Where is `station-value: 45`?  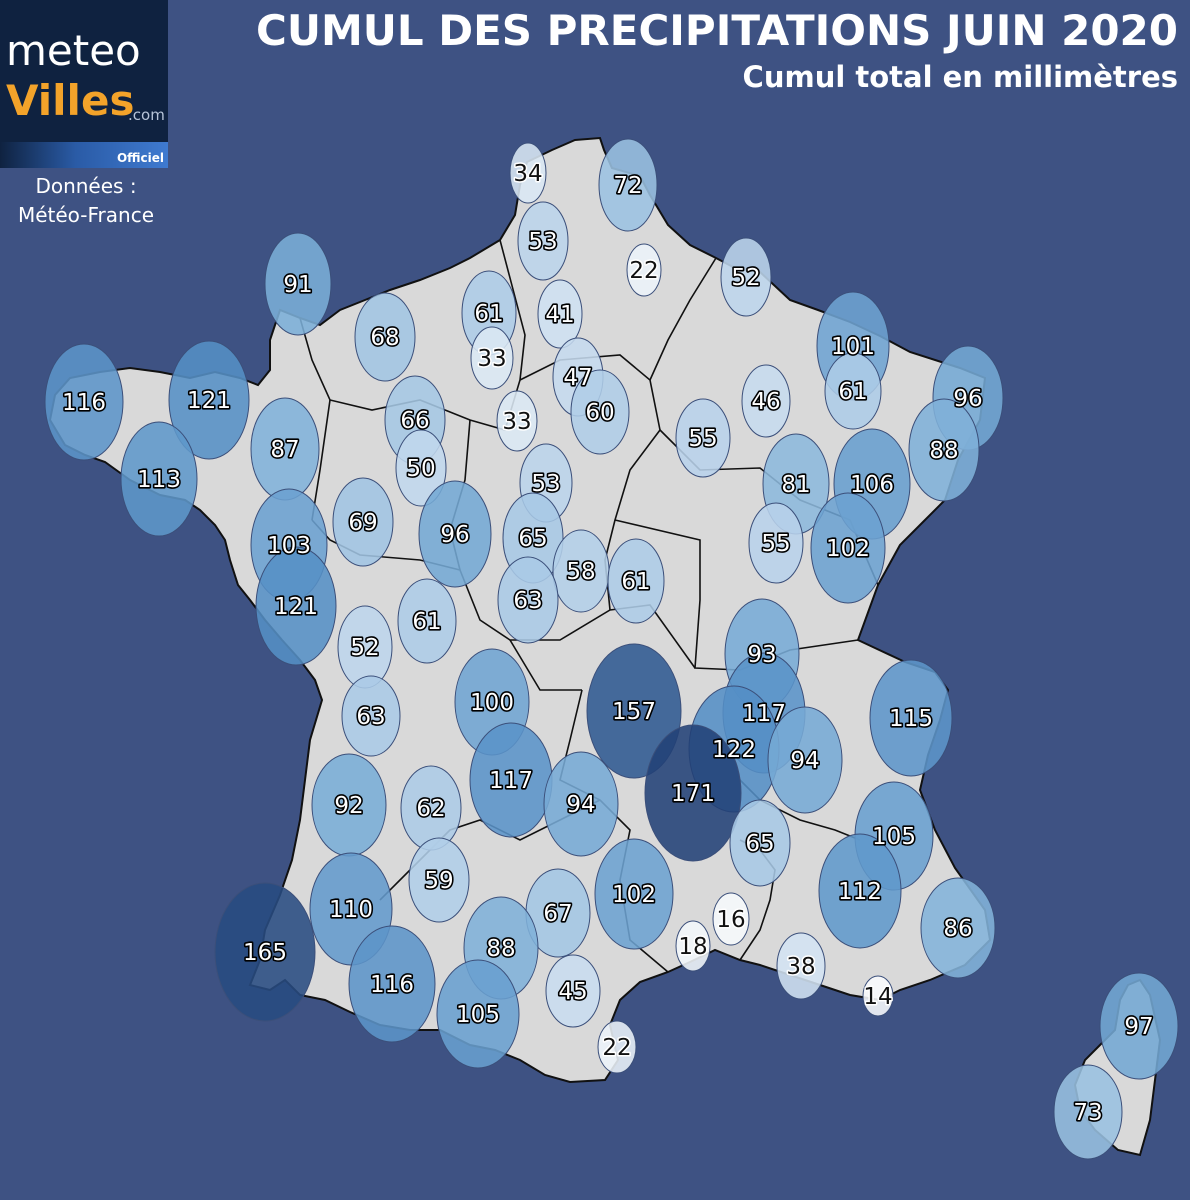
station-value: 45 is located at coordinates (572, 992).